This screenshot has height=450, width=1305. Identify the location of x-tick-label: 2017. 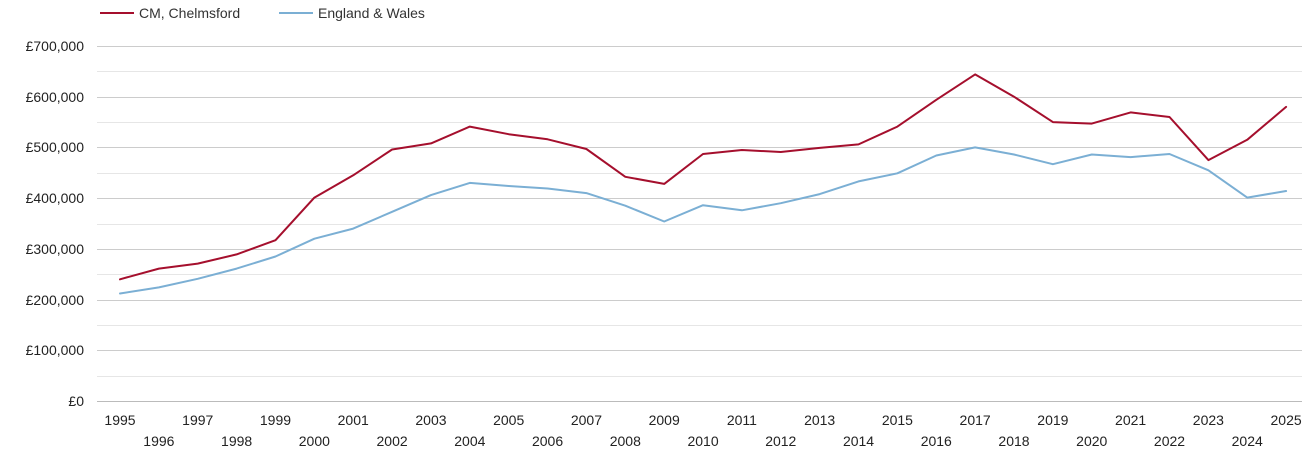
(975, 420).